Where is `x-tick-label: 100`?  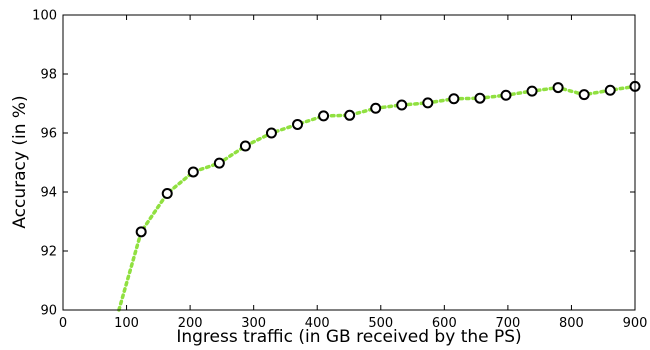 x-tick-label: 100 is located at coordinates (126, 323).